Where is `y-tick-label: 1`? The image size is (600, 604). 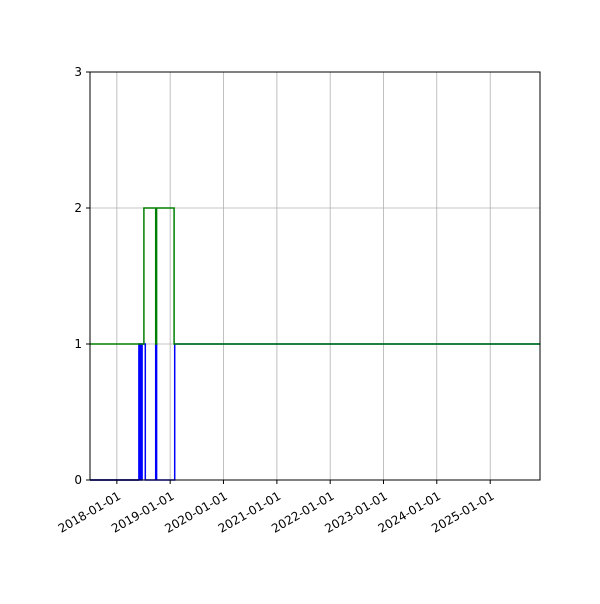 y-tick-label: 1 is located at coordinates (78, 344).